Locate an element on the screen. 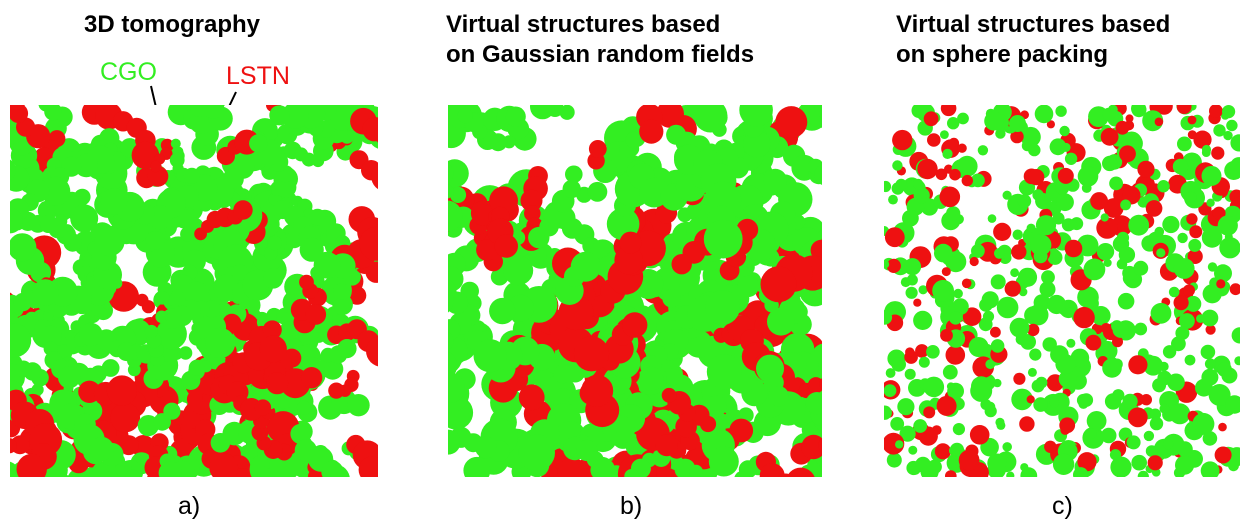 The height and width of the screenshot is (525, 1242). panel-c-label: c) is located at coordinates (1062, 506).